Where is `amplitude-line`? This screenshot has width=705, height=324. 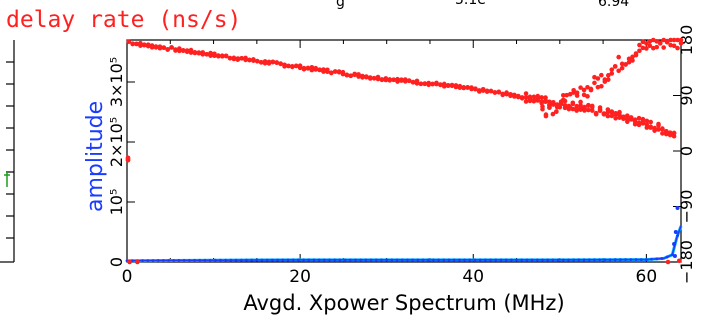
amplitude-line is located at coordinates (404, 243).